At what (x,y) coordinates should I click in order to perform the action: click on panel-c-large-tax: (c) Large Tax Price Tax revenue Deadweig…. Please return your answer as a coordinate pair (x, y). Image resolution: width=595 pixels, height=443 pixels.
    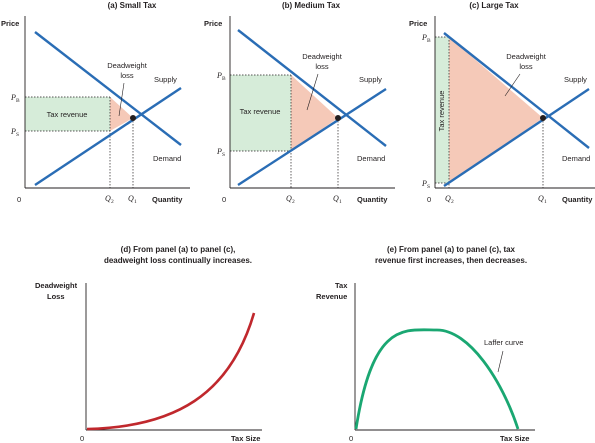
    Looking at the image, I should click on (502, 103).